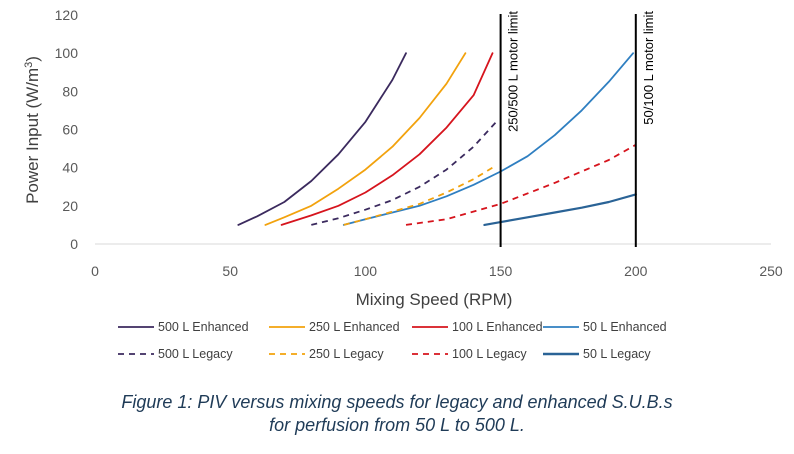 This screenshot has height=454, width=794. I want to click on legend-label: 50 L Legacy, so click(617, 354).